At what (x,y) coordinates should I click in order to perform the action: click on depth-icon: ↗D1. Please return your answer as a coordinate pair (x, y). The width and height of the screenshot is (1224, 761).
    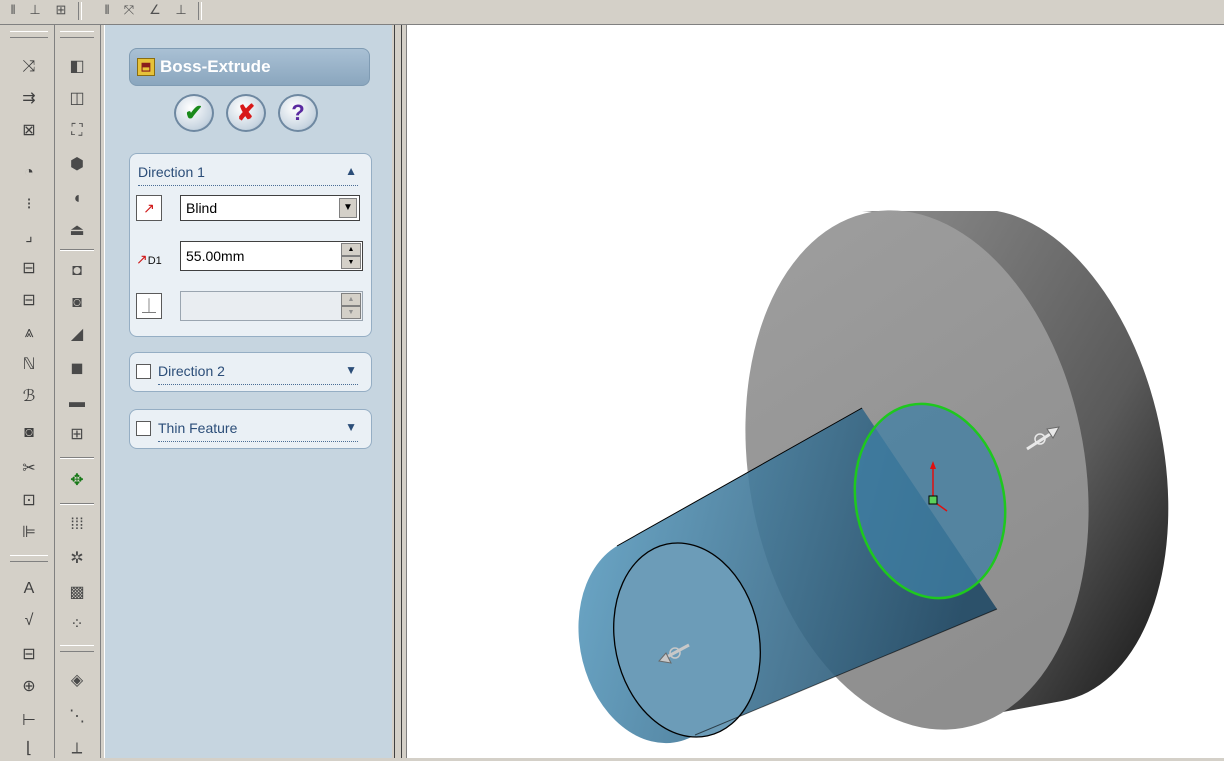
    Looking at the image, I should click on (149, 259).